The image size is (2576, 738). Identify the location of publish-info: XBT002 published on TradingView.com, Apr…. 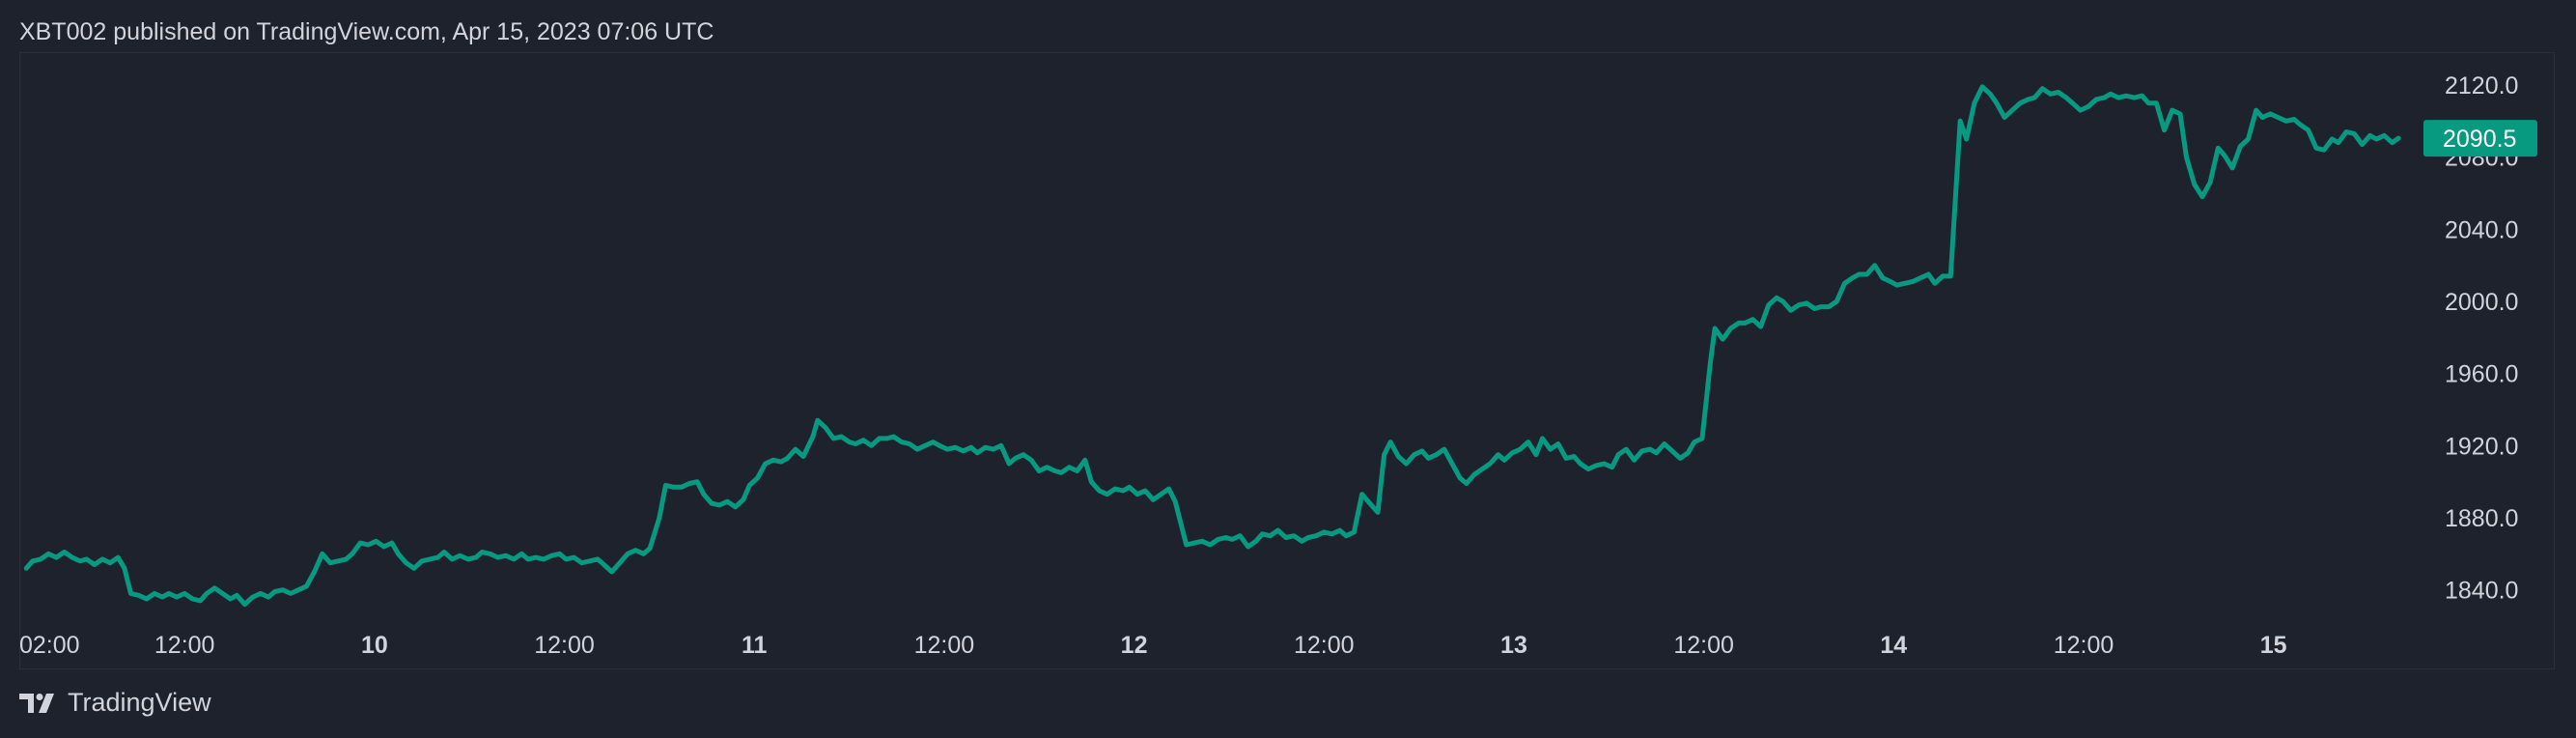
(366, 31).